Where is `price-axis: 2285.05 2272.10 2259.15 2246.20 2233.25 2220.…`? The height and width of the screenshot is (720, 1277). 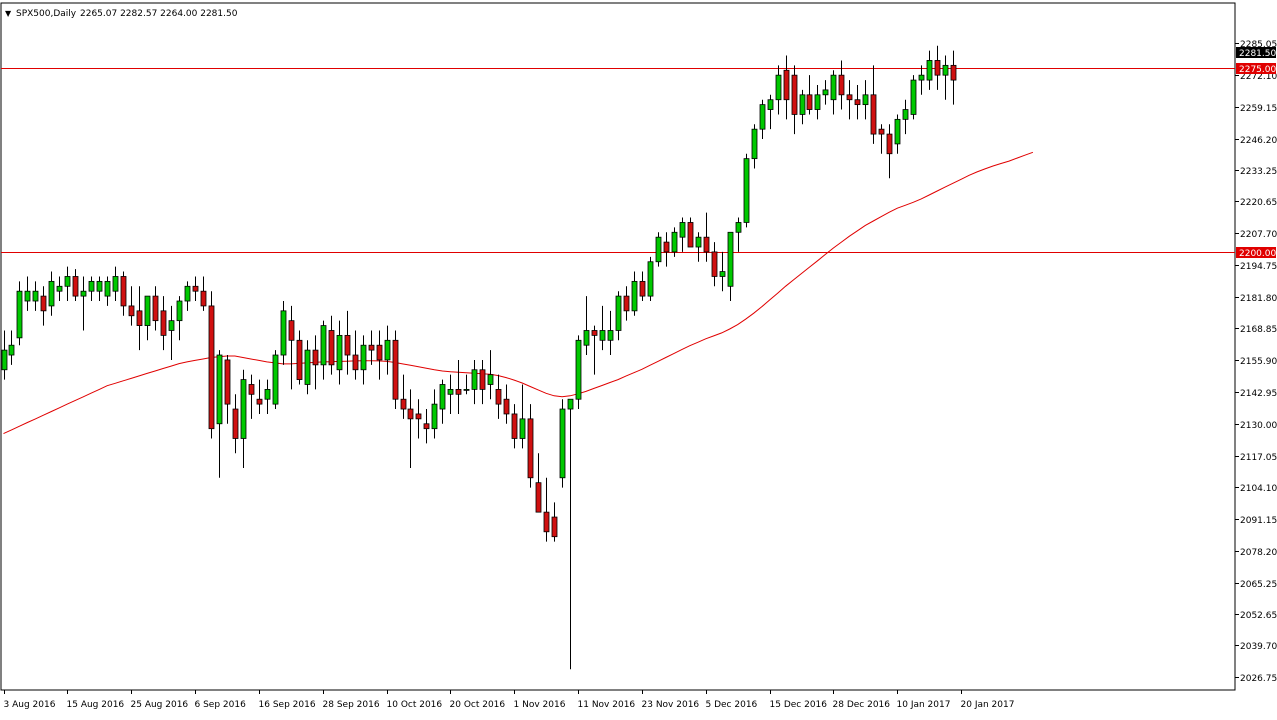
price-axis: 2285.05 2272.10 2259.15 2246.20 2233.25 2220.… is located at coordinates (1256, 362).